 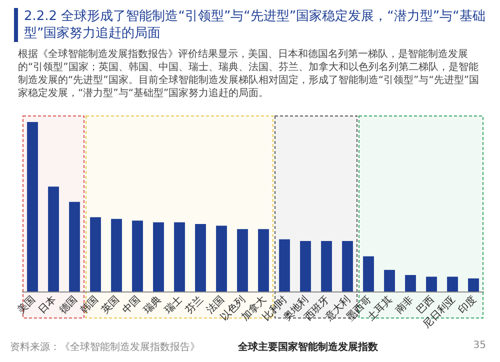 I want to click on annotation: 35, so click(x=479, y=345).